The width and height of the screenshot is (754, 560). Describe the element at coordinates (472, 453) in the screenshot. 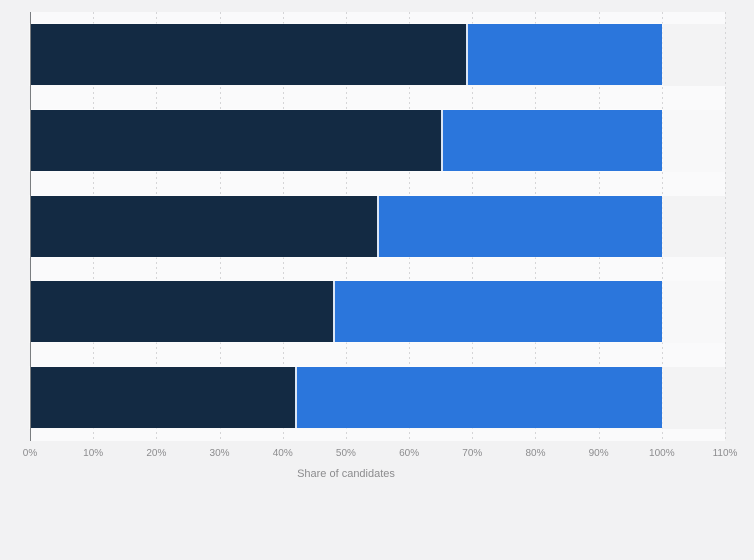

I see `x-tick-label: 70%` at that location.